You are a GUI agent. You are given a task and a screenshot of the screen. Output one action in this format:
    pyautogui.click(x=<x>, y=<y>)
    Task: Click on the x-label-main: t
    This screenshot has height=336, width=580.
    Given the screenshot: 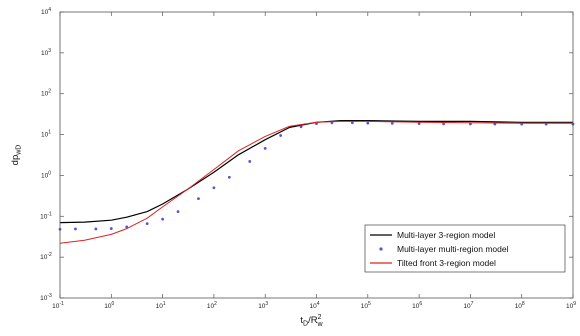 What is the action you would take?
    pyautogui.click(x=301, y=320)
    